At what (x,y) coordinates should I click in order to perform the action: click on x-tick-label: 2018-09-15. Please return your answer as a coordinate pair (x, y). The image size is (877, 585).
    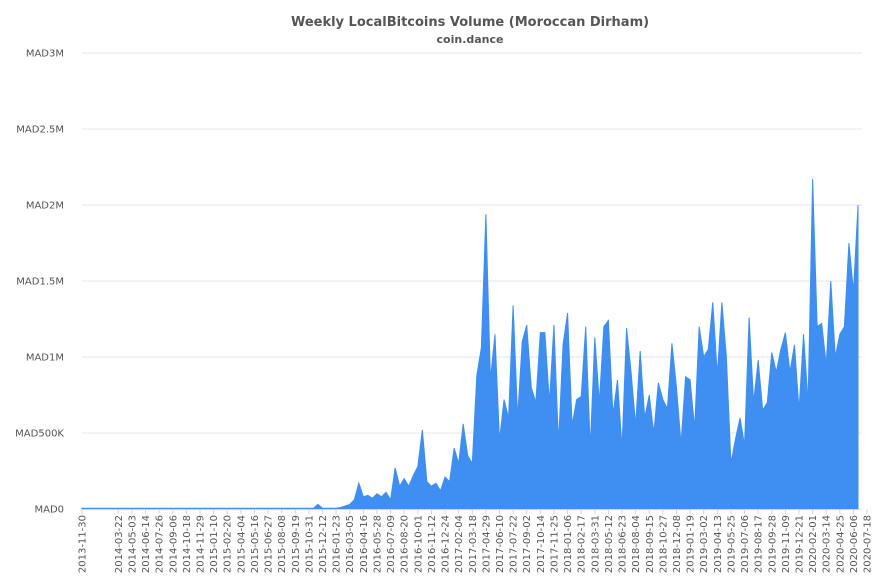
    Looking at the image, I should click on (650, 544).